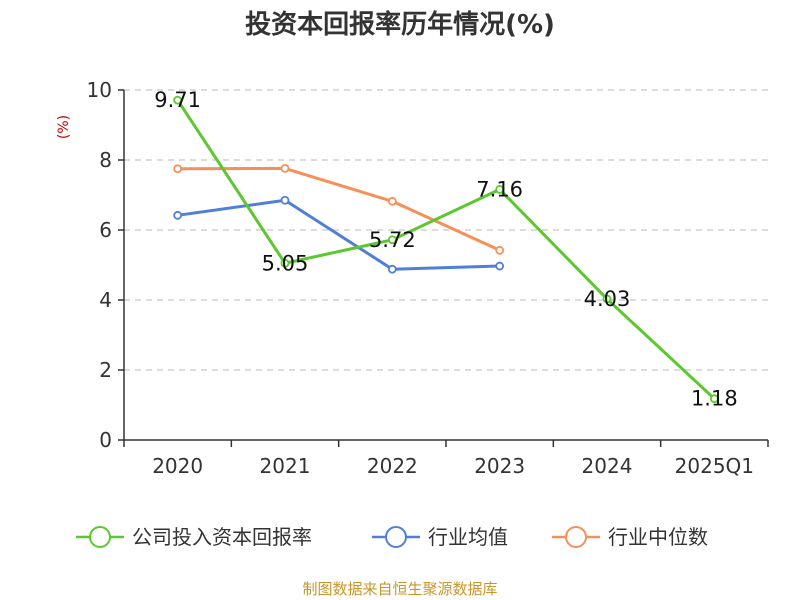 This screenshot has width=800, height=600. I want to click on series-0-point-2024, so click(607, 299).